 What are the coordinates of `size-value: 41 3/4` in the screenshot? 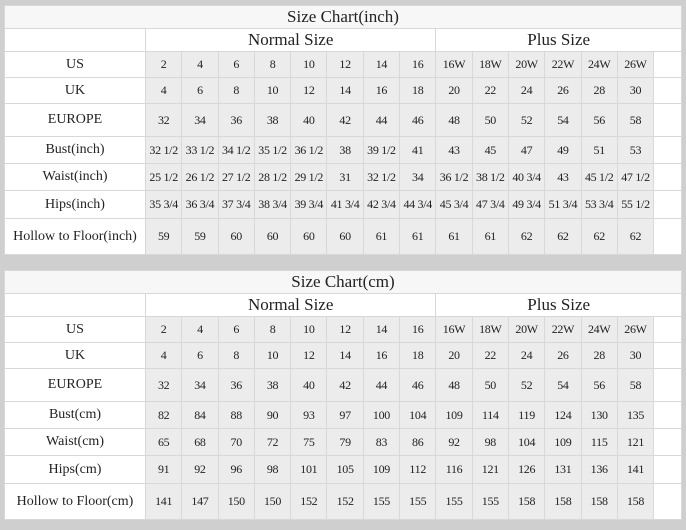 It's located at (345, 204).